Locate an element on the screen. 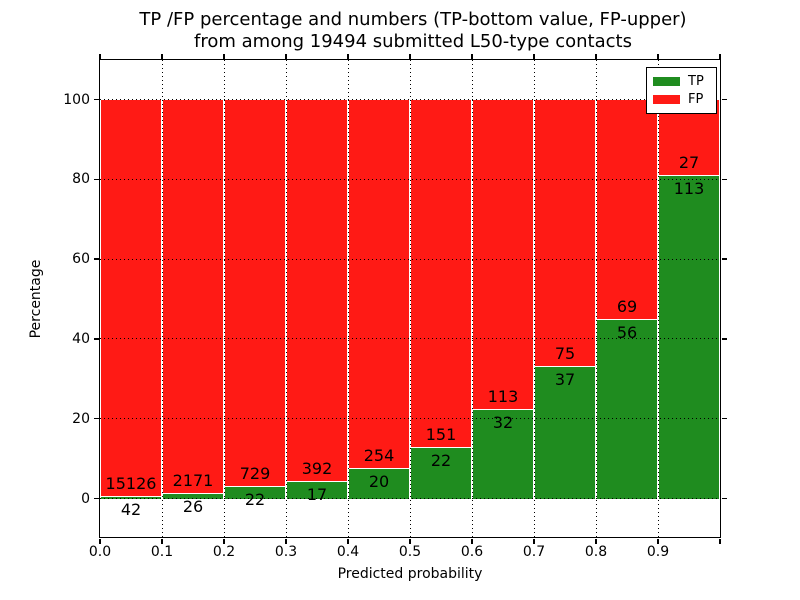  fp-count-label: 729 is located at coordinates (255, 473).